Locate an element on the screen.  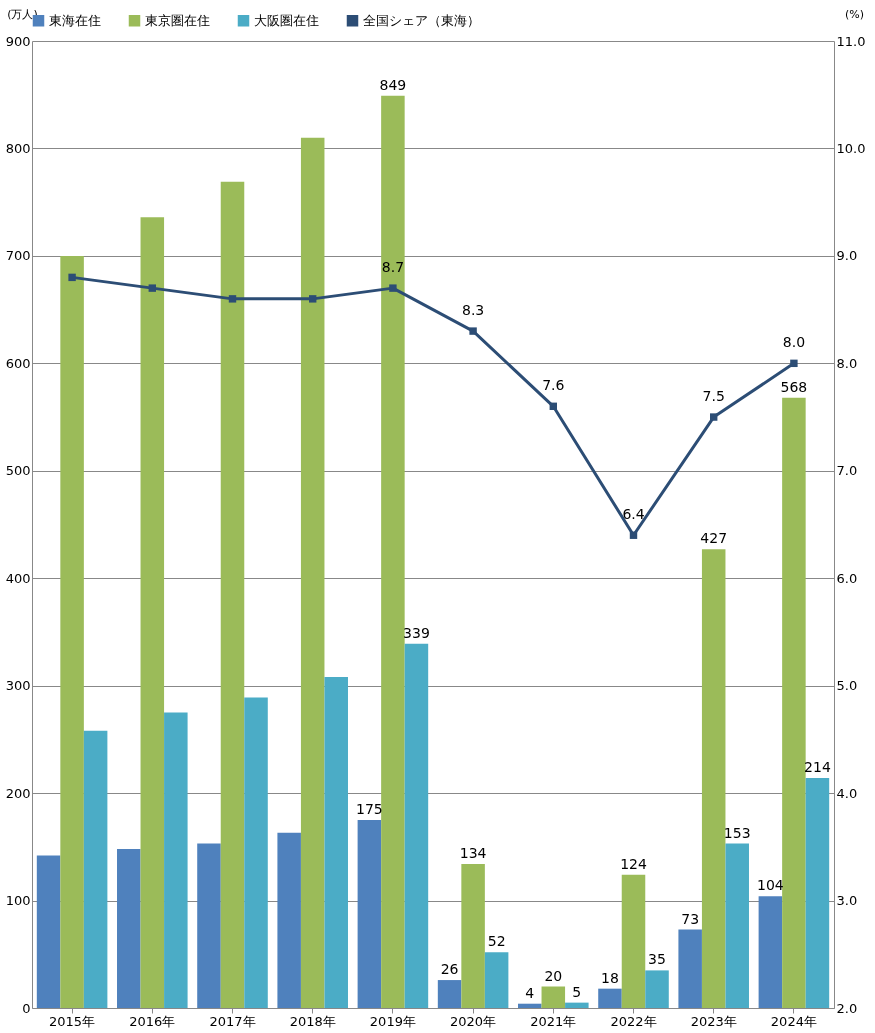
x-tick-label: 2019年 is located at coordinates (392, 1021).